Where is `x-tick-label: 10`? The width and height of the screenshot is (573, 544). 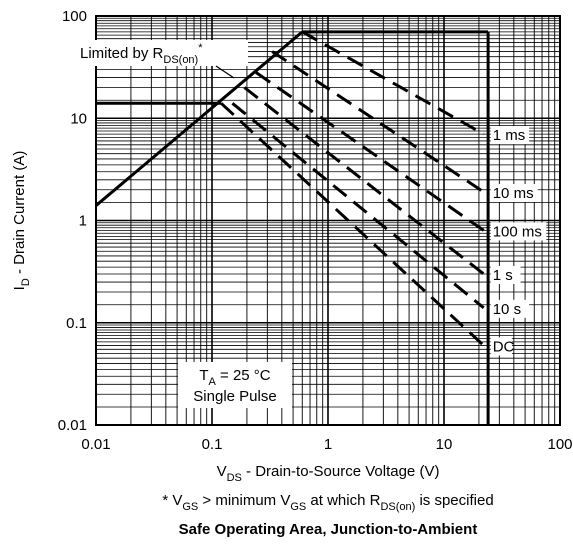
x-tick-label: 10 is located at coordinates (444, 444).